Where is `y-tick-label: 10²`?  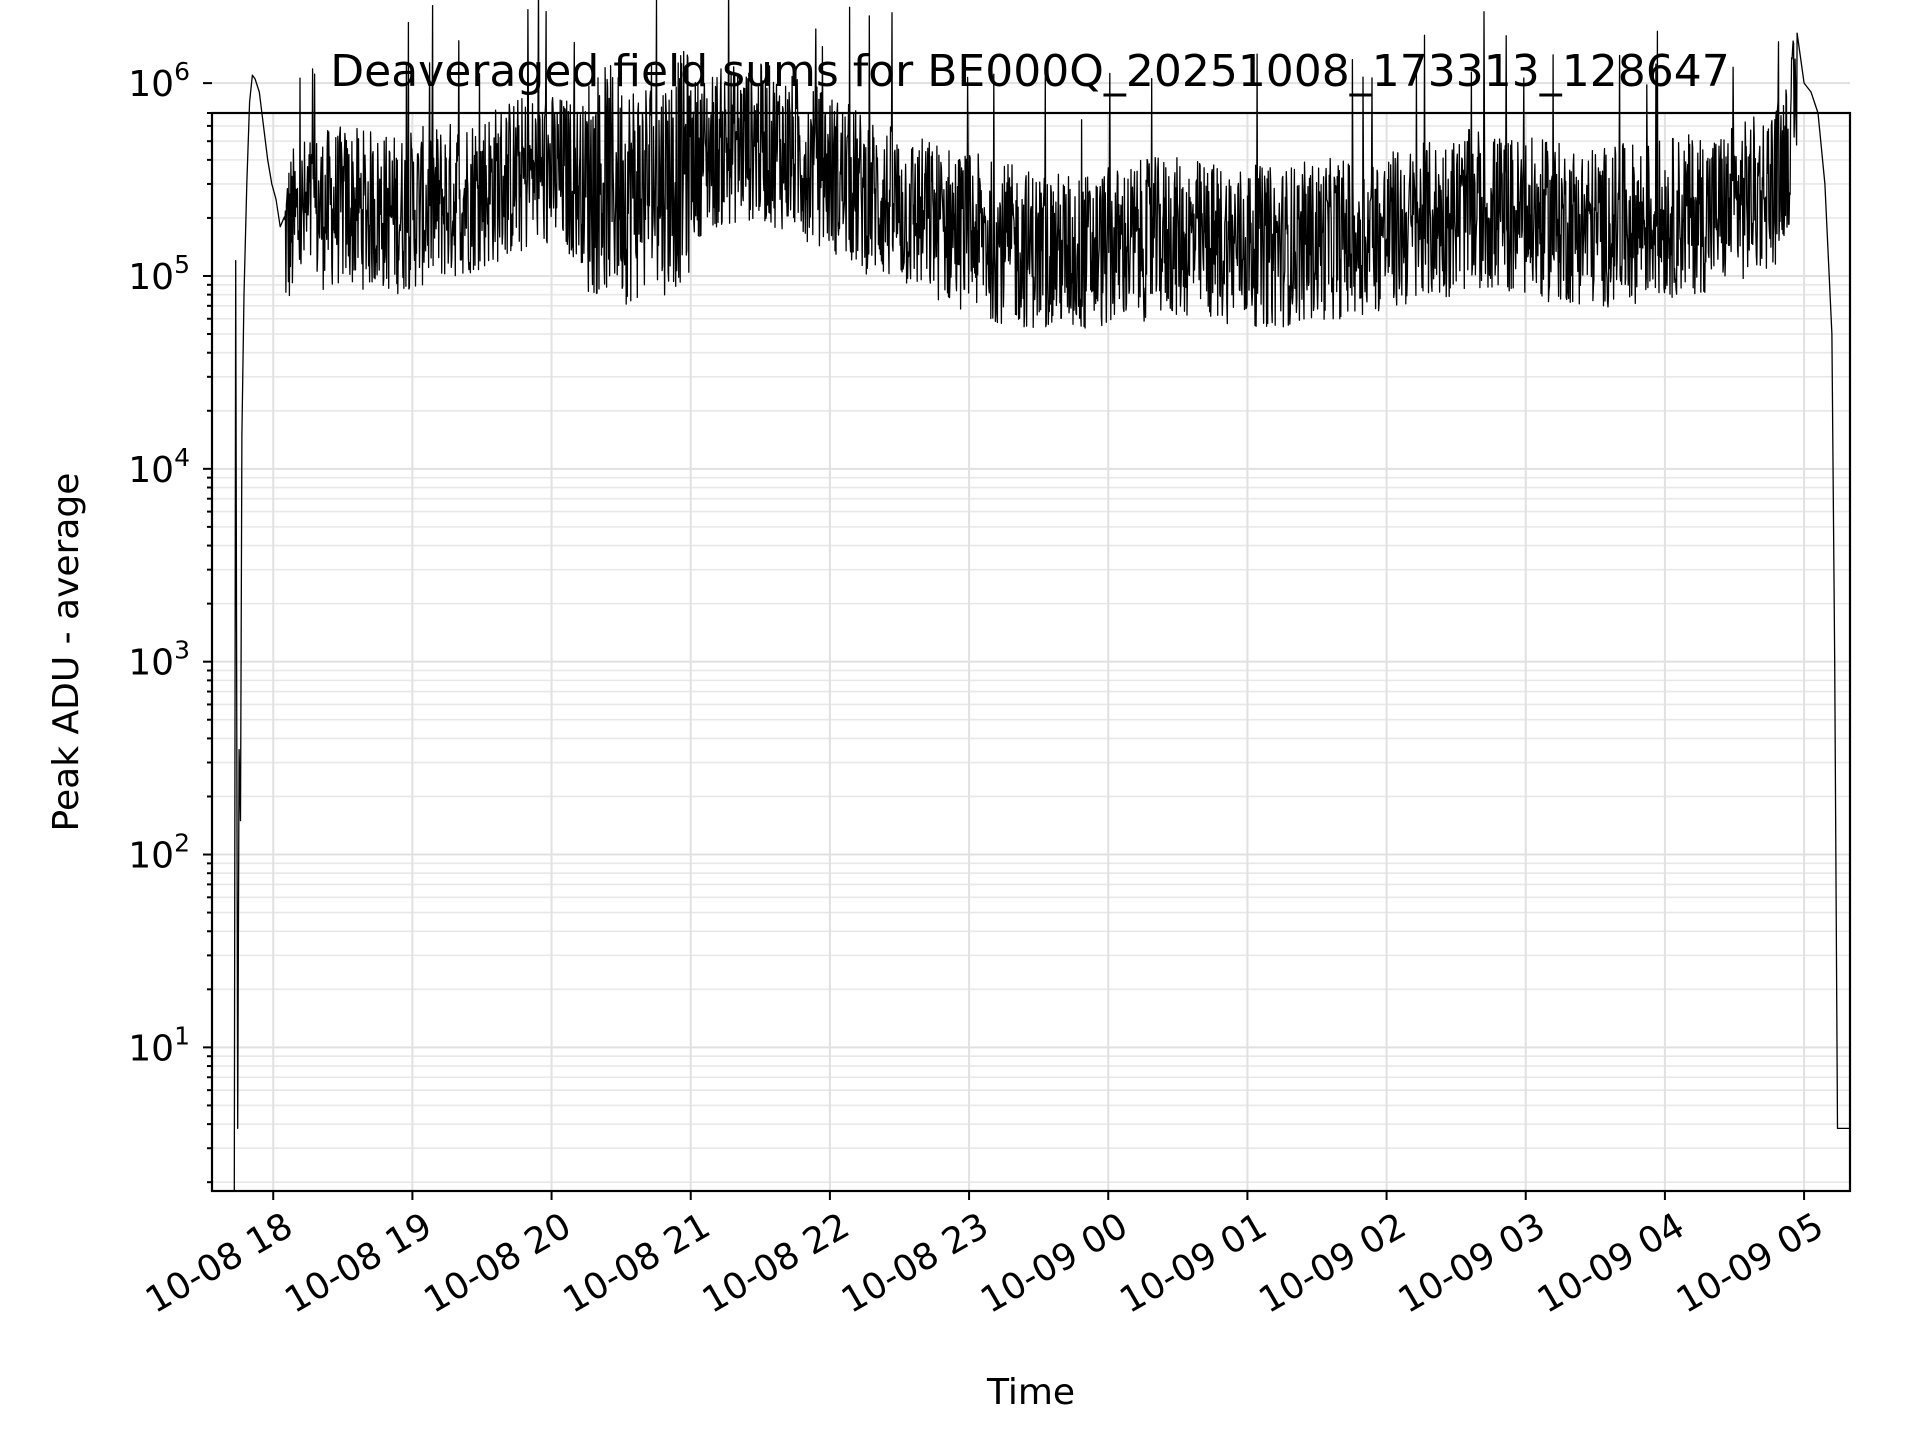 y-tick-label: 10² is located at coordinates (159, 853).